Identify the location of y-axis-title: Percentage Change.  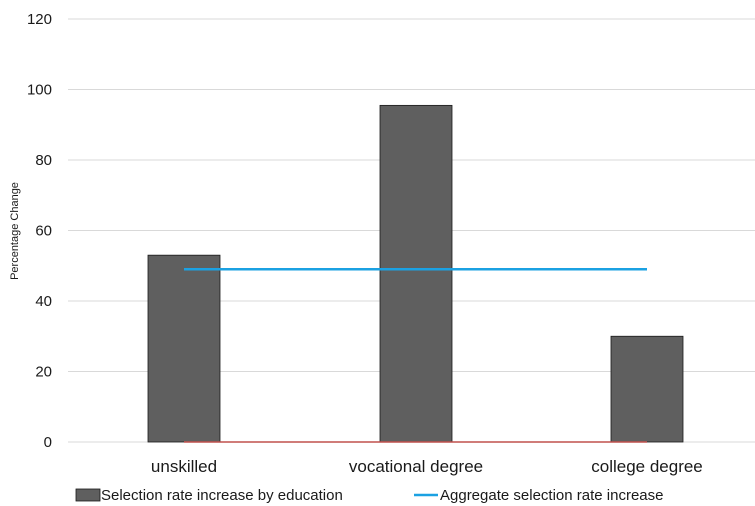
(15, 231).